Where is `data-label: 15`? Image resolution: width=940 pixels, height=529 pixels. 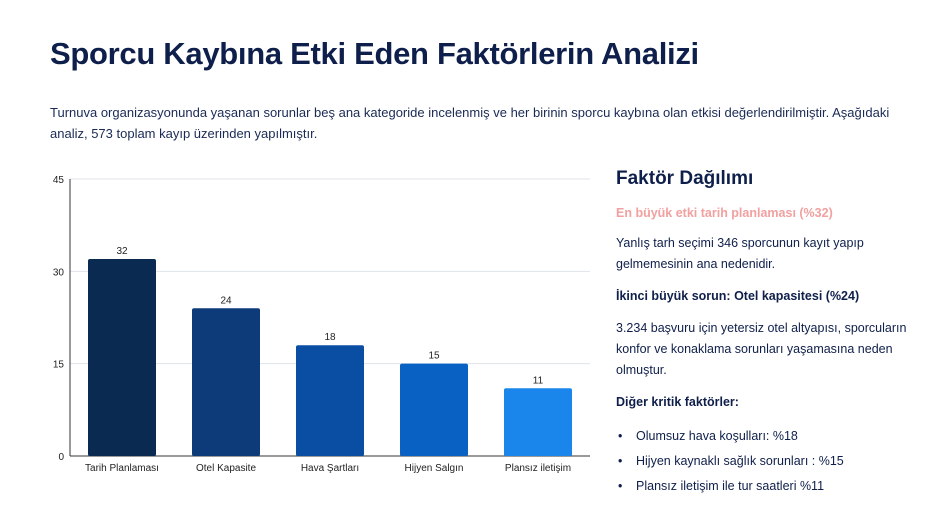
data-label: 15 is located at coordinates (434, 356).